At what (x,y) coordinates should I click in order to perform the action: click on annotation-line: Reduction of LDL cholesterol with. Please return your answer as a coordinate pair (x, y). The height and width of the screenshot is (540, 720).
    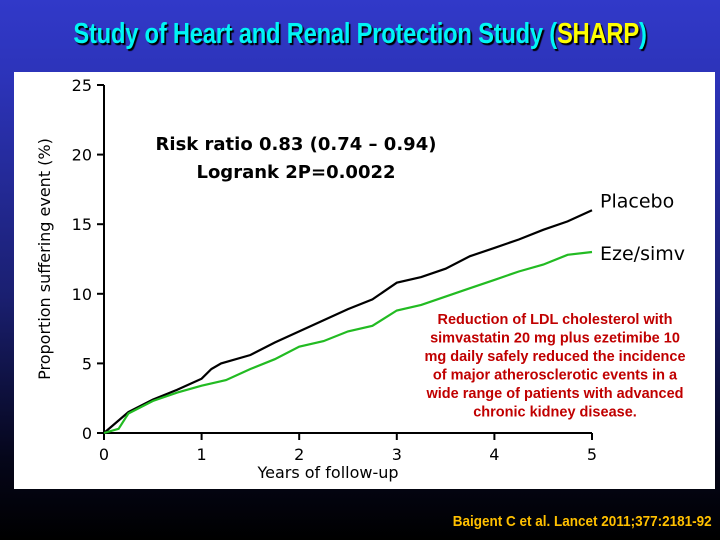
    Looking at the image, I should click on (555, 320).